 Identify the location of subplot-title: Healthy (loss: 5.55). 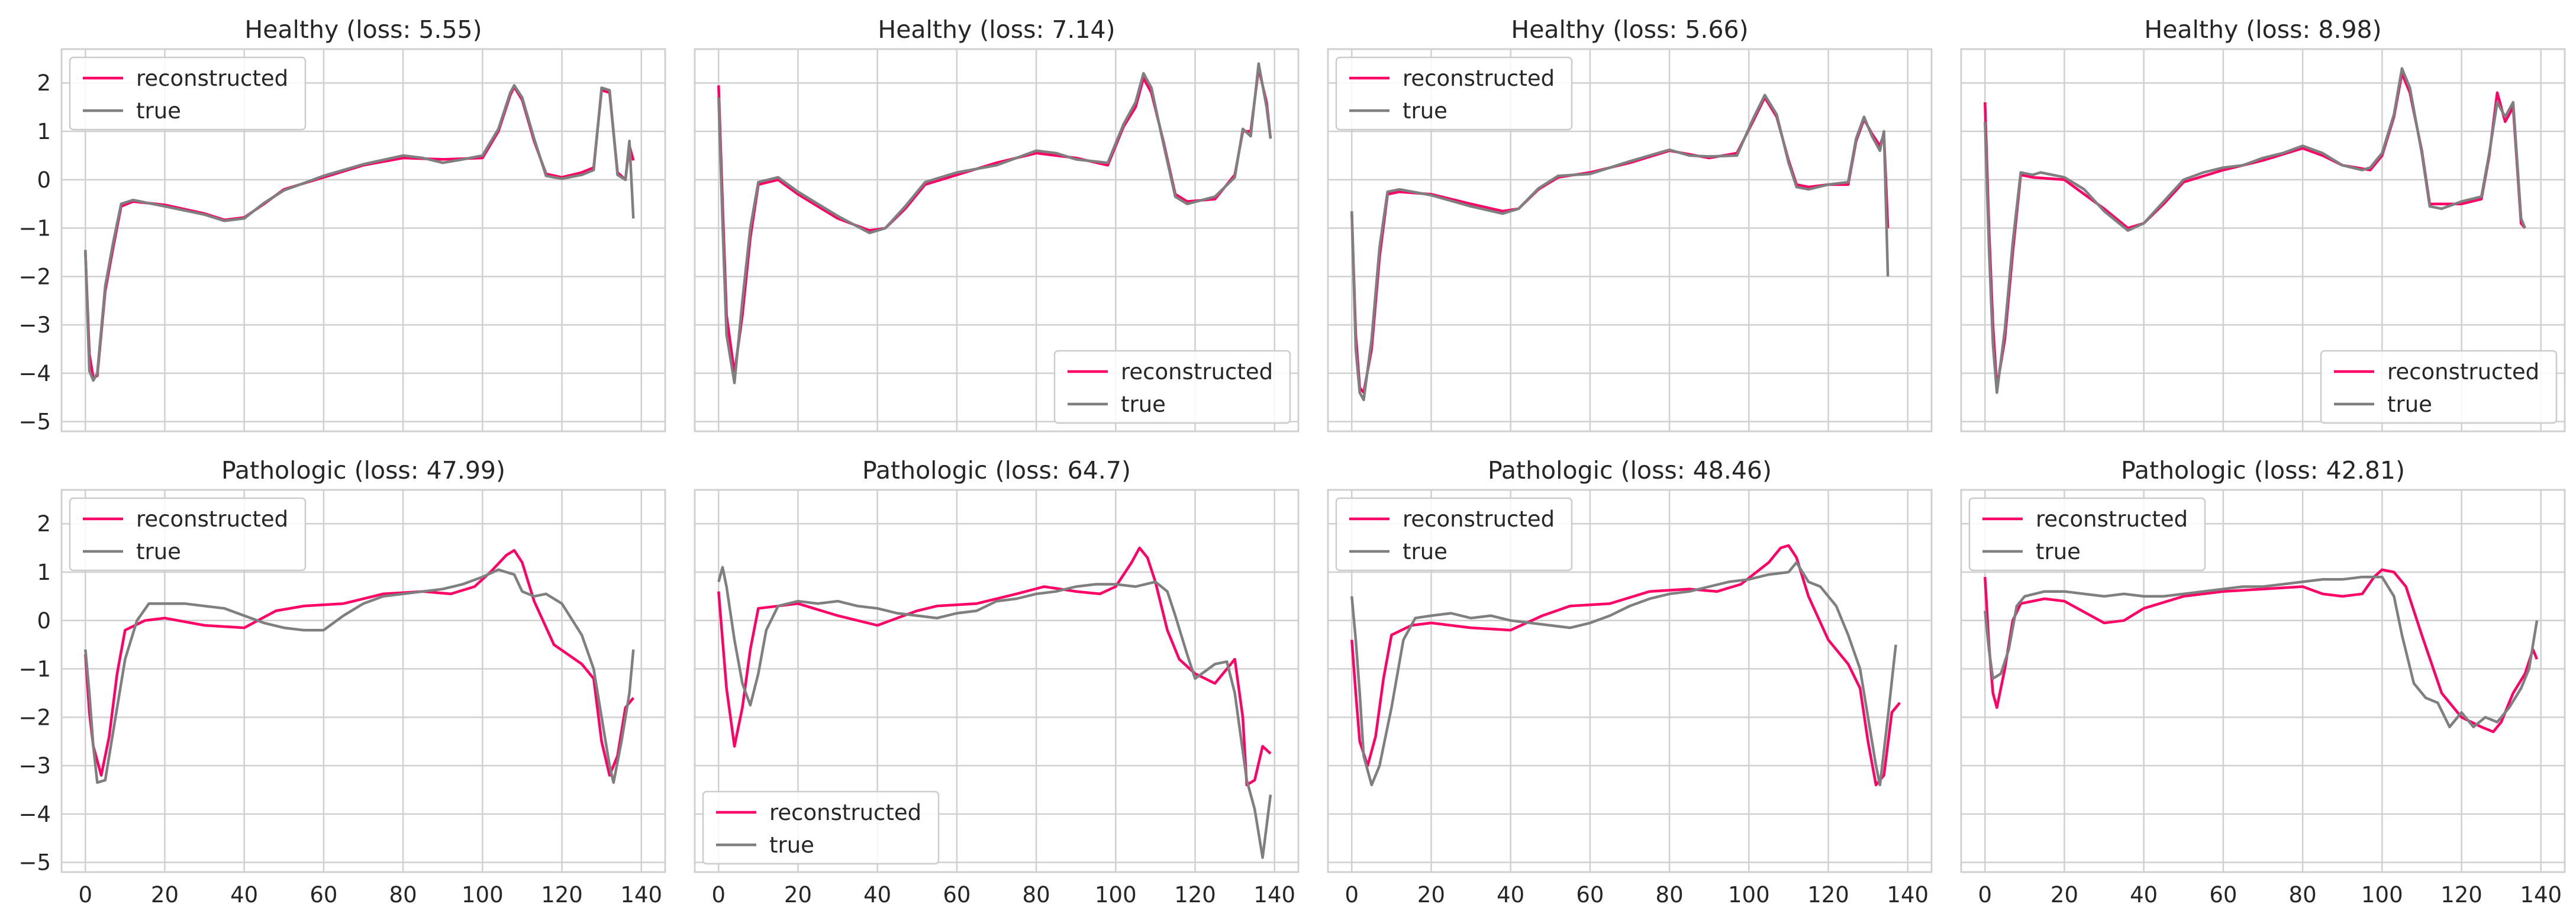
(363, 29).